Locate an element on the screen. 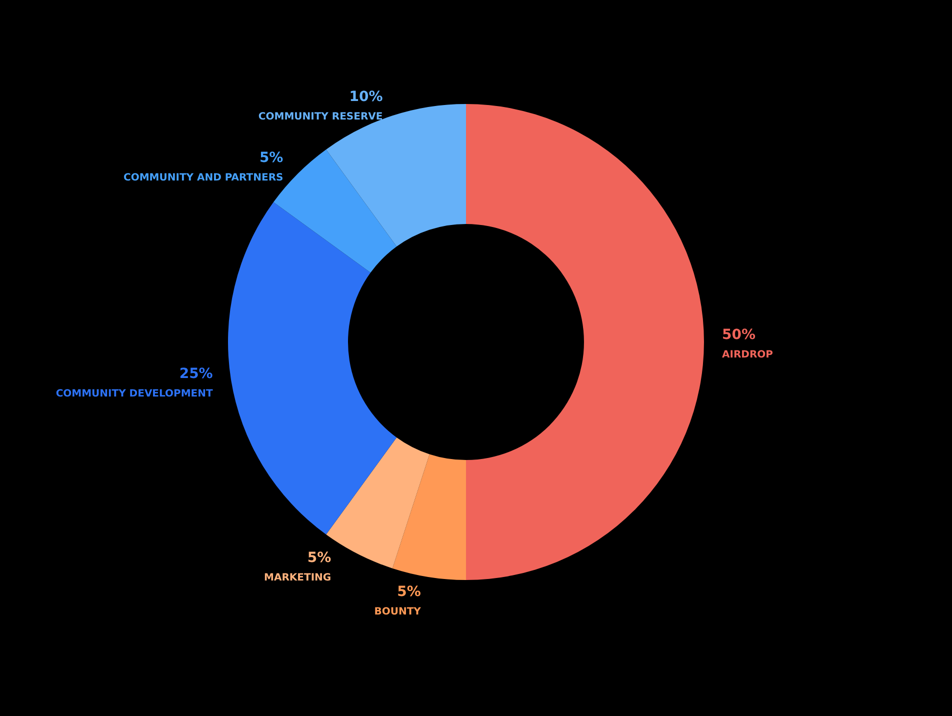 This screenshot has height=716, width=952. slice-label: COMMUNITY DEVELOPMENT is located at coordinates (135, 394).